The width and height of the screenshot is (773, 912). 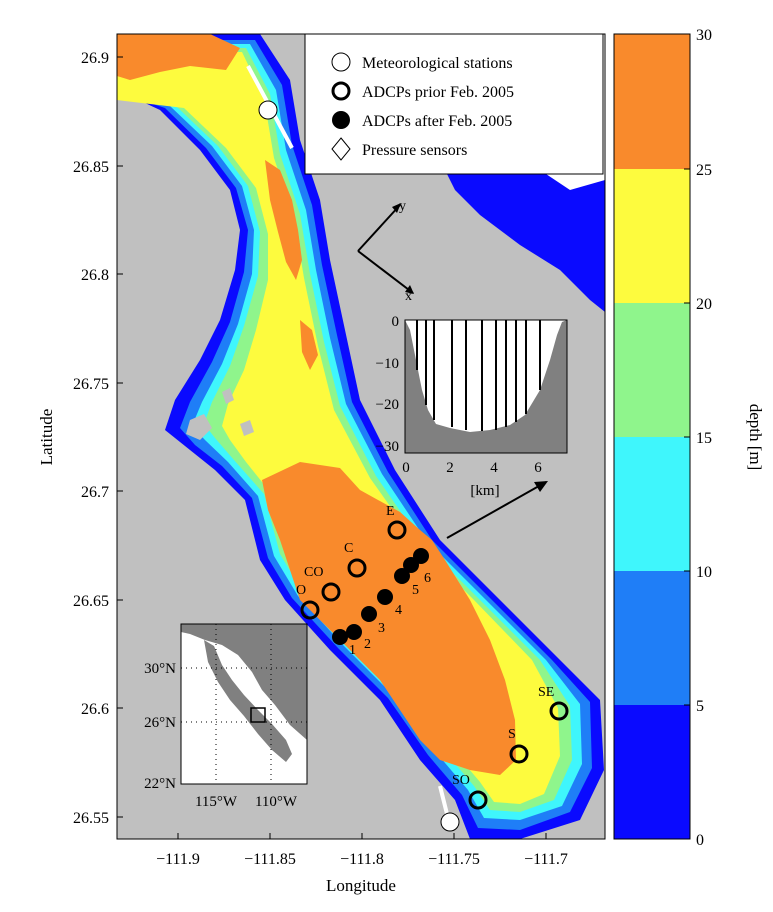 I want to click on met-station-south, so click(x=450, y=822).